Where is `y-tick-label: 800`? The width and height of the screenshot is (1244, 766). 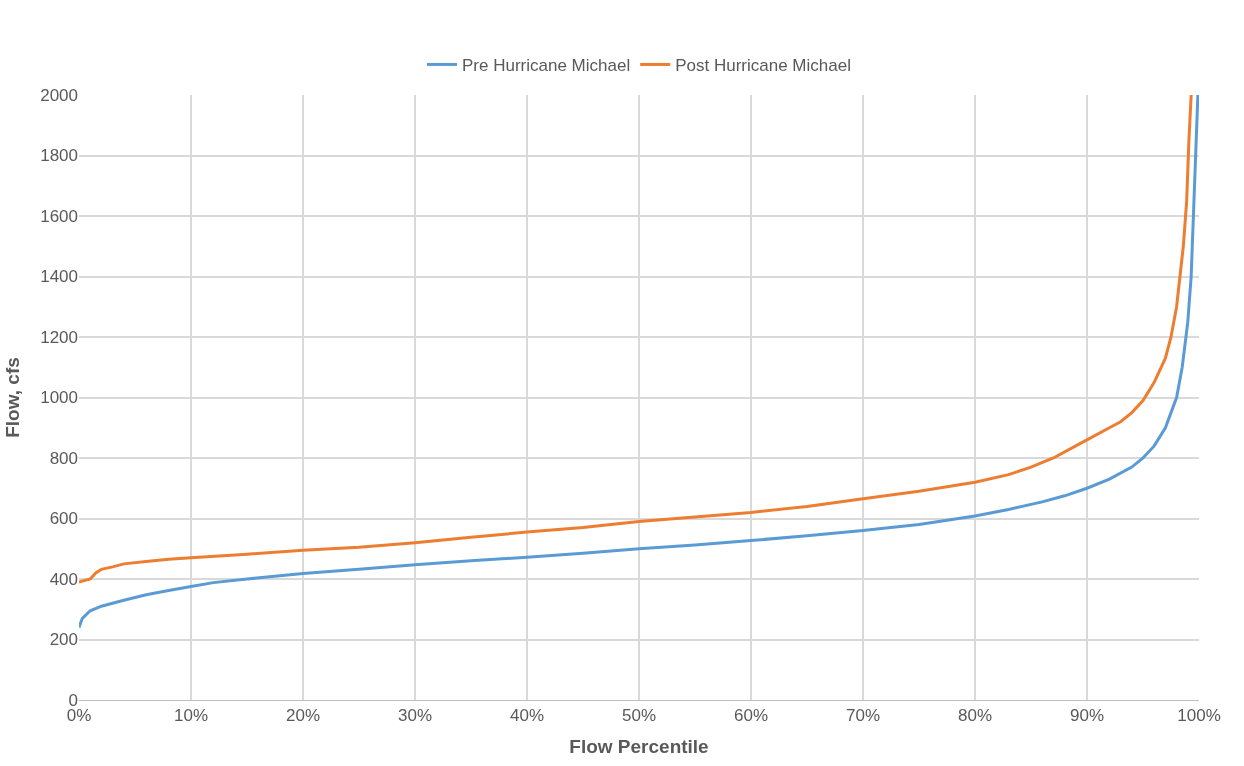
y-tick-label: 800 is located at coordinates (63, 458).